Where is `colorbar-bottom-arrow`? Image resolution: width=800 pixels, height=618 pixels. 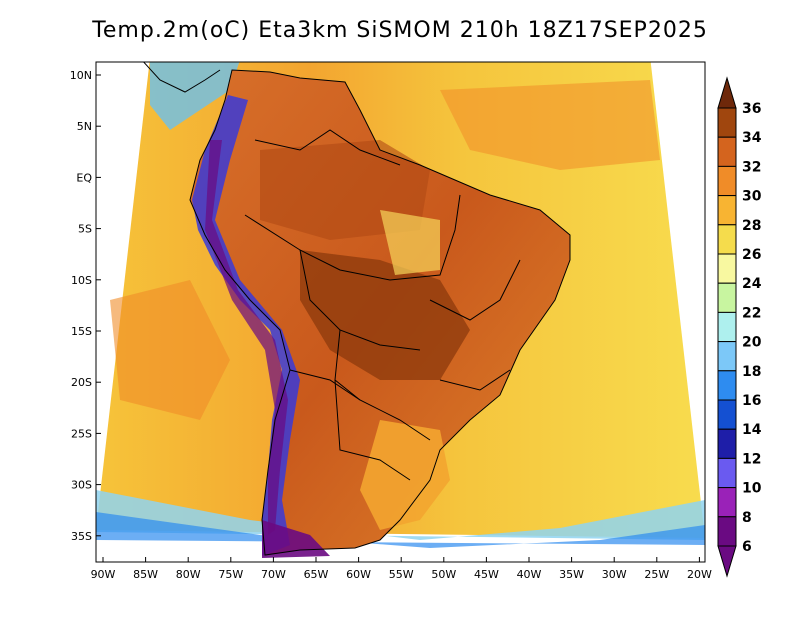 colorbar-bottom-arrow is located at coordinates (727, 561).